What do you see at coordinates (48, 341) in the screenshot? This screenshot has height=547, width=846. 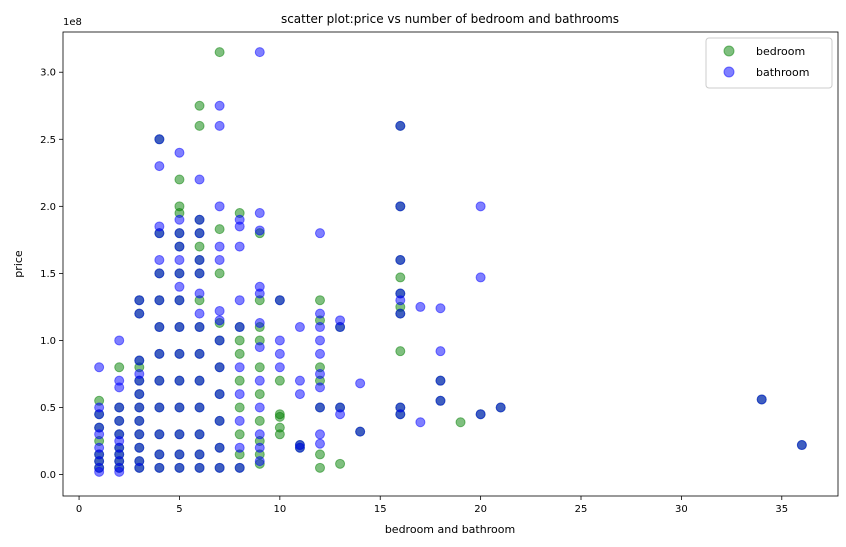 I see `y-tick-label: 1.0` at bounding box center [48, 341].